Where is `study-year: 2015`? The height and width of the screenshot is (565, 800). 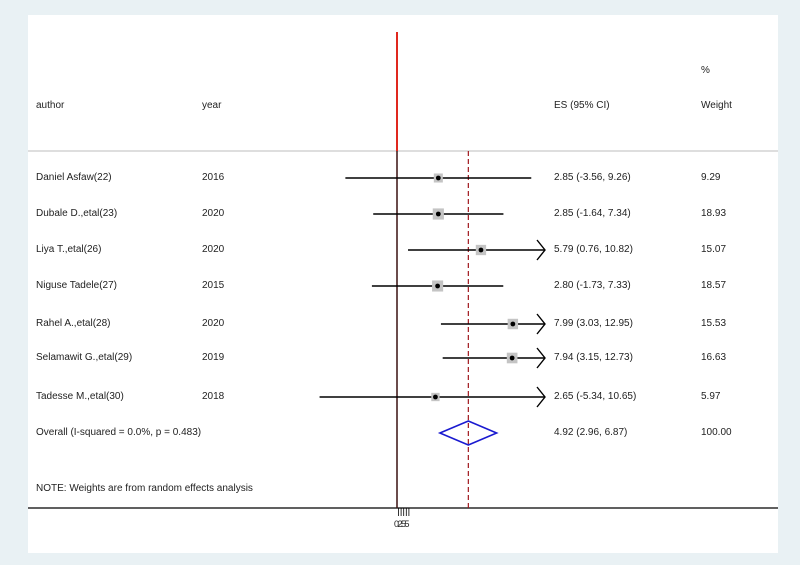 study-year: 2015 is located at coordinates (213, 285).